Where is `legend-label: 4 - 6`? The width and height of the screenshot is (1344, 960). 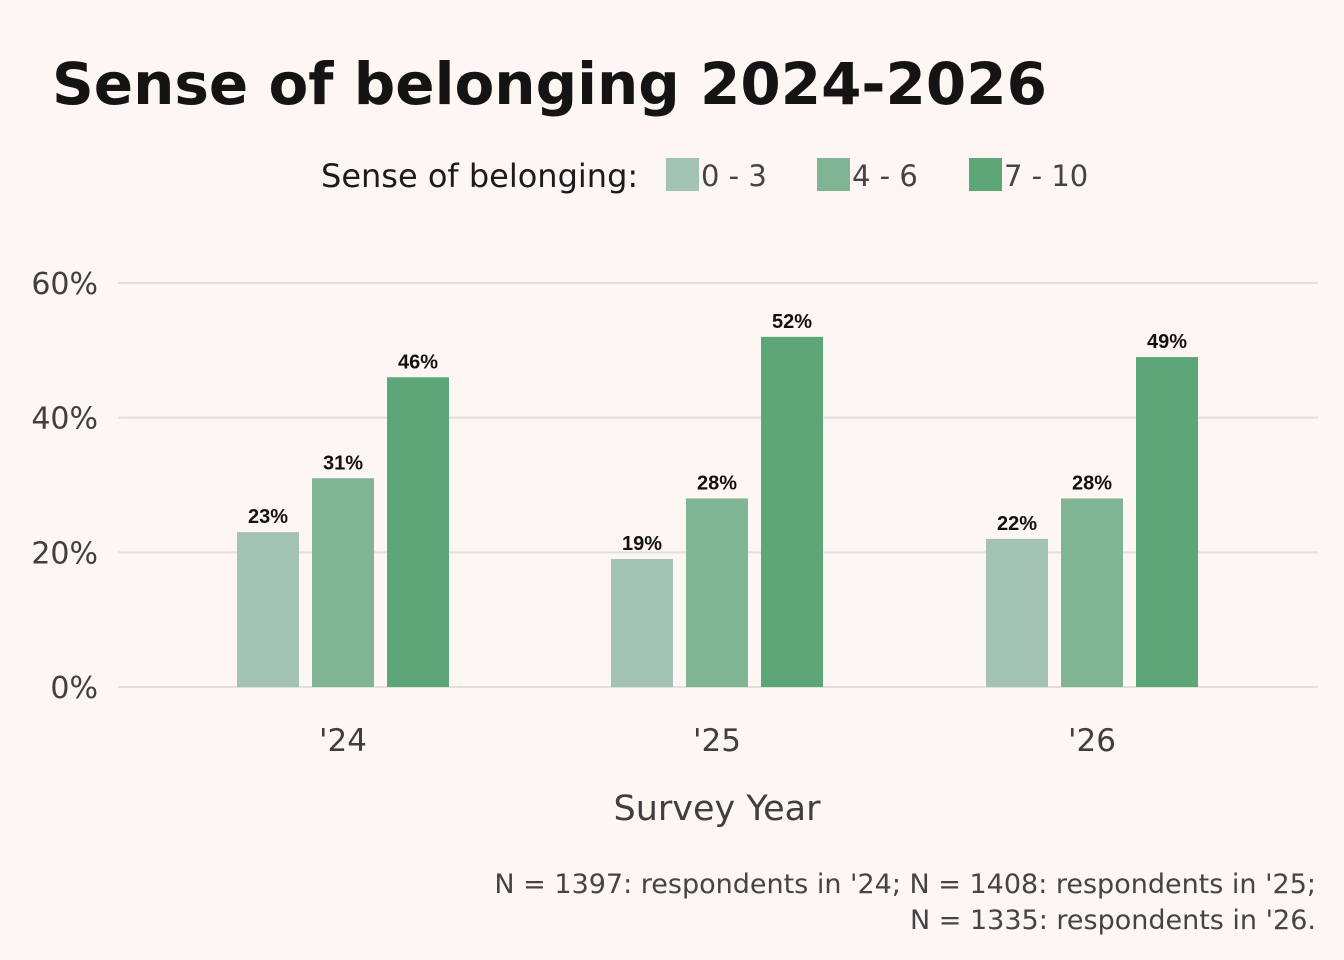 legend-label: 4 - 6 is located at coordinates (885, 176).